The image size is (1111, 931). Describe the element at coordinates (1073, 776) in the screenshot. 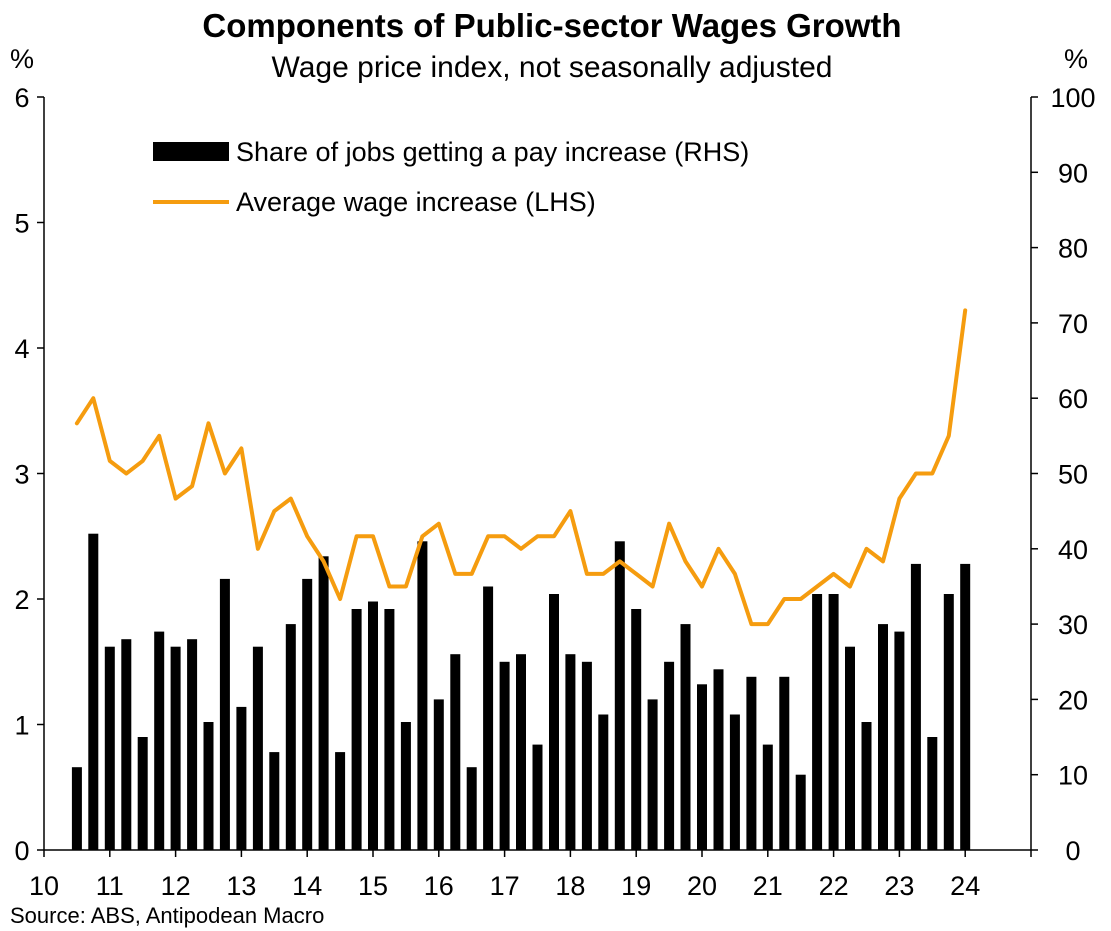

I see `right-tick-label: 10` at that location.